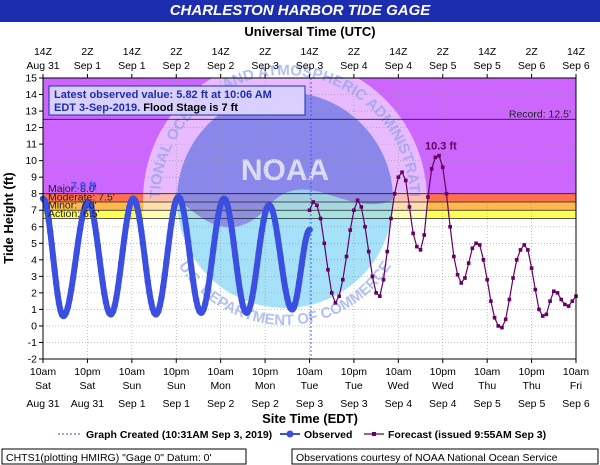 Image resolution: width=600 pixels, height=465 pixels. Describe the element at coordinates (290, 434) in the screenshot. I see `legend-observed-dot` at that location.